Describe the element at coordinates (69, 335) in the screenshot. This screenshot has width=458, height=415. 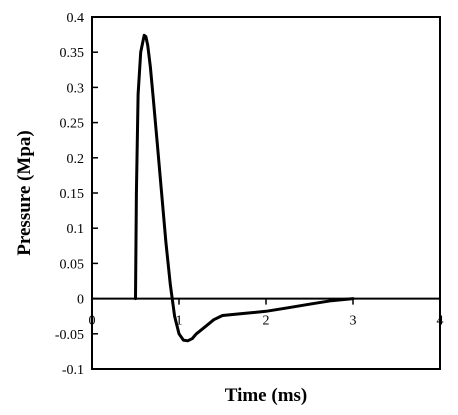
I see `y-tick-label: -0.05` at that location.